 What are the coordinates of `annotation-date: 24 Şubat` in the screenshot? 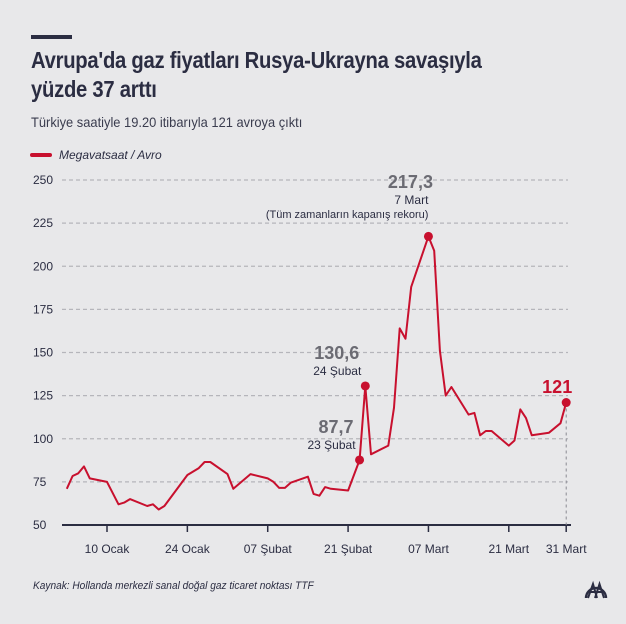 It's located at (337, 371).